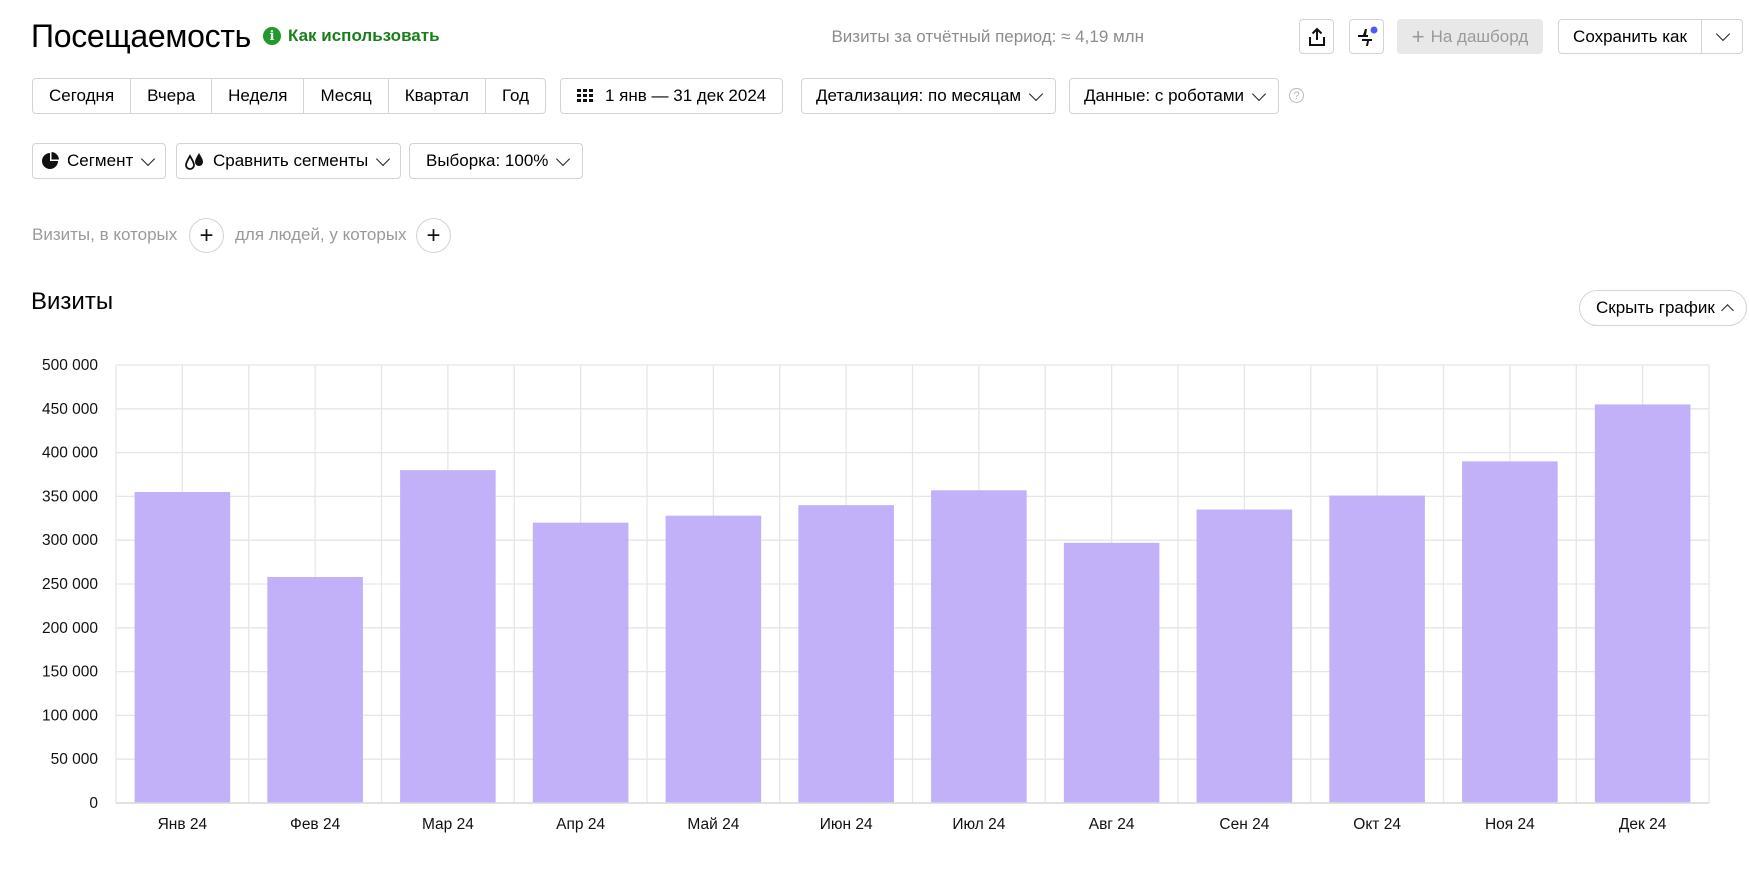 The height and width of the screenshot is (883, 1749). Describe the element at coordinates (93, 803) in the screenshot. I see `y-tick-label: 0` at that location.